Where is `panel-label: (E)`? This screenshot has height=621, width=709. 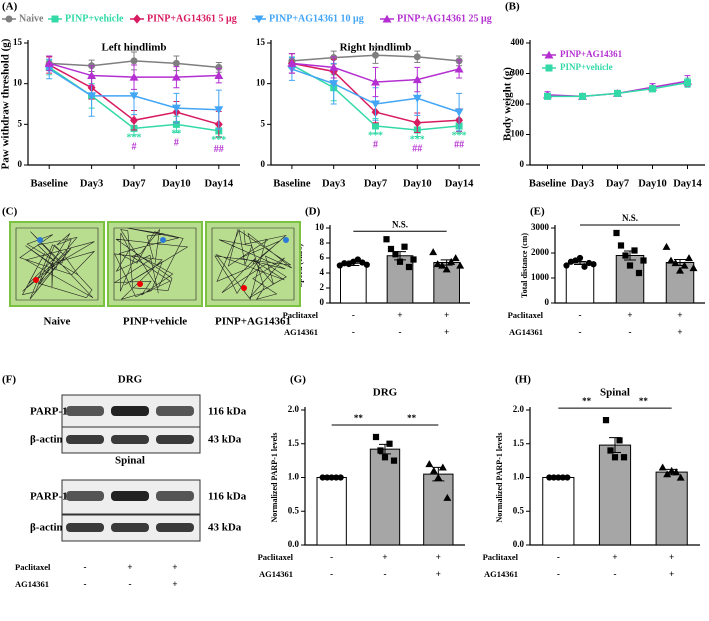 panel-label: (E) is located at coordinates (537, 212).